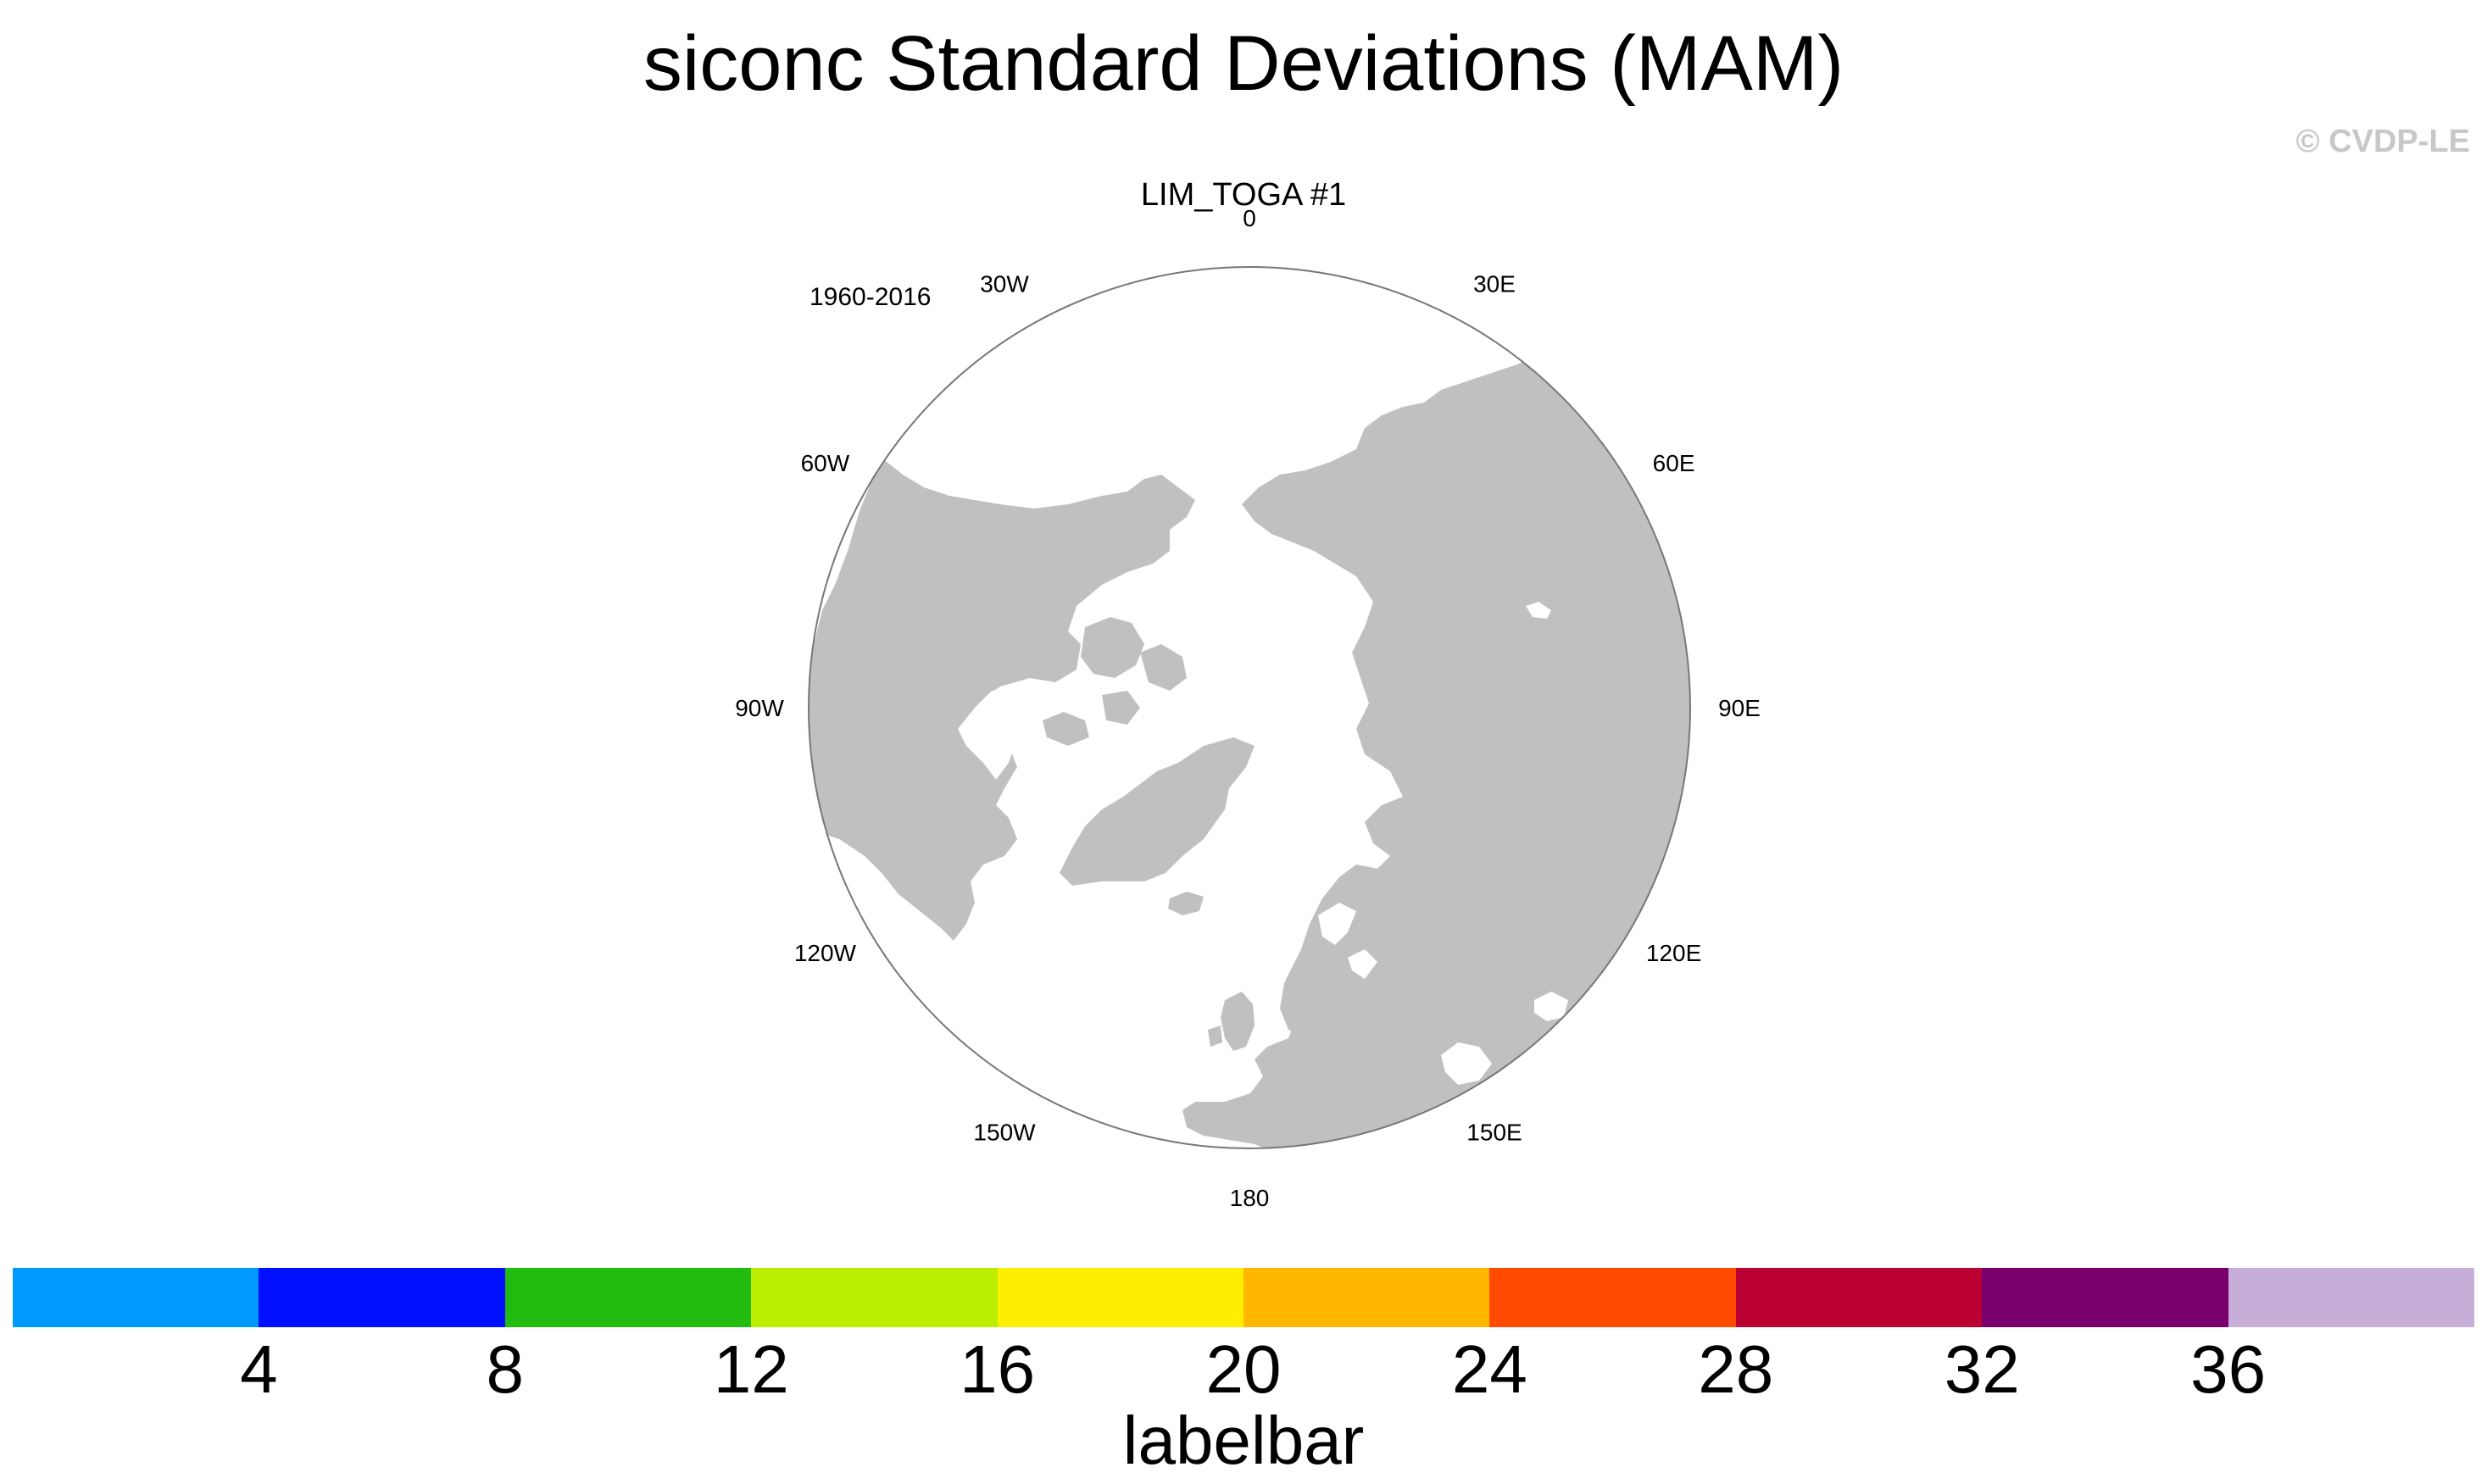 This screenshot has width=2487, height=1484. I want to click on period-label: 1960-2016, so click(871, 297).